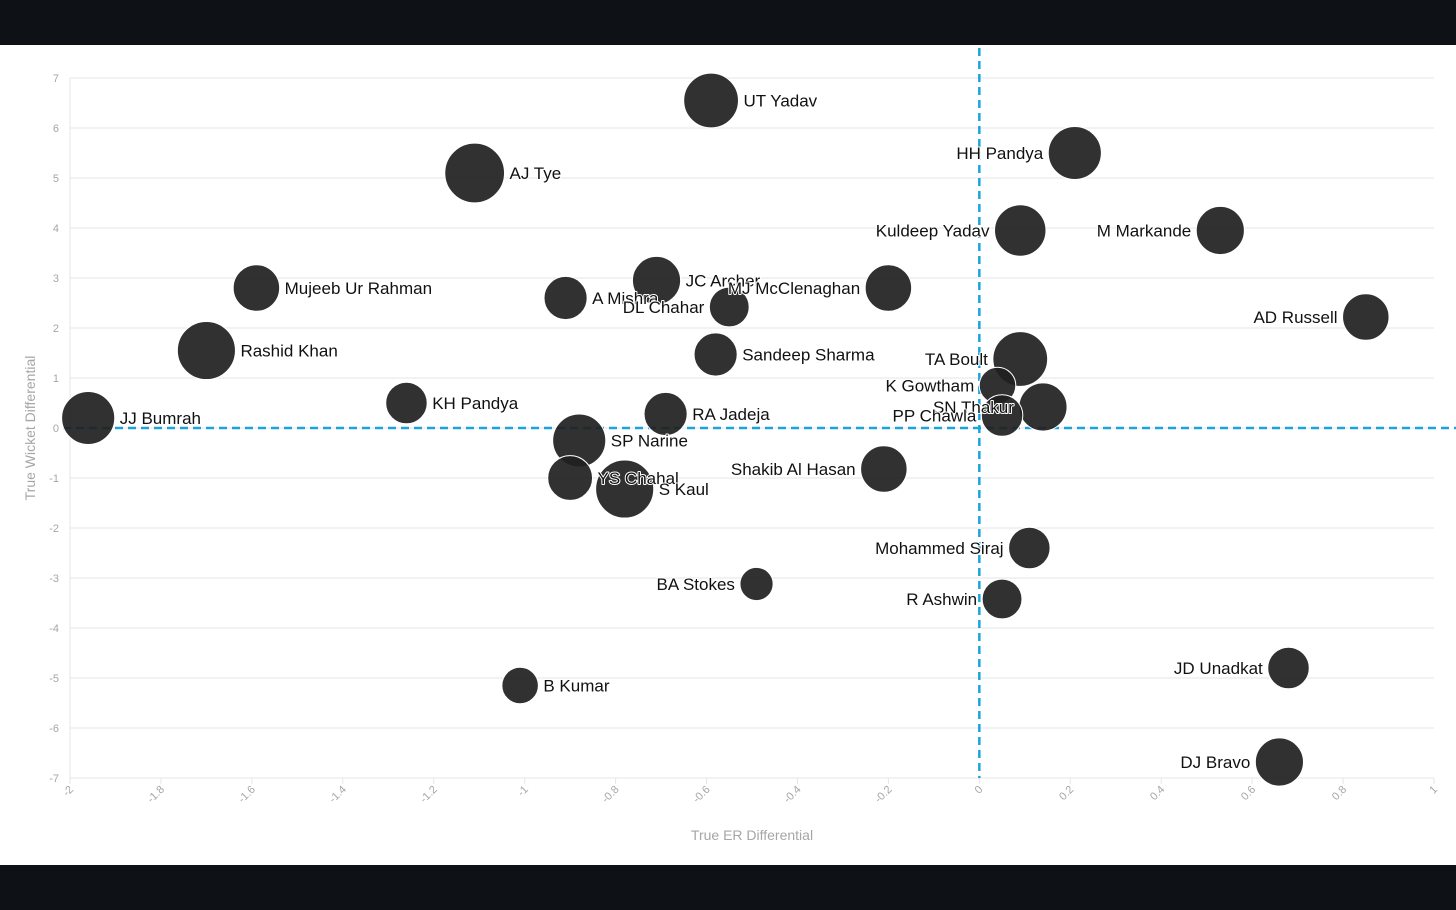  What do you see at coordinates (664, 307) in the screenshot?
I see `point-label: DL Chahar` at bounding box center [664, 307].